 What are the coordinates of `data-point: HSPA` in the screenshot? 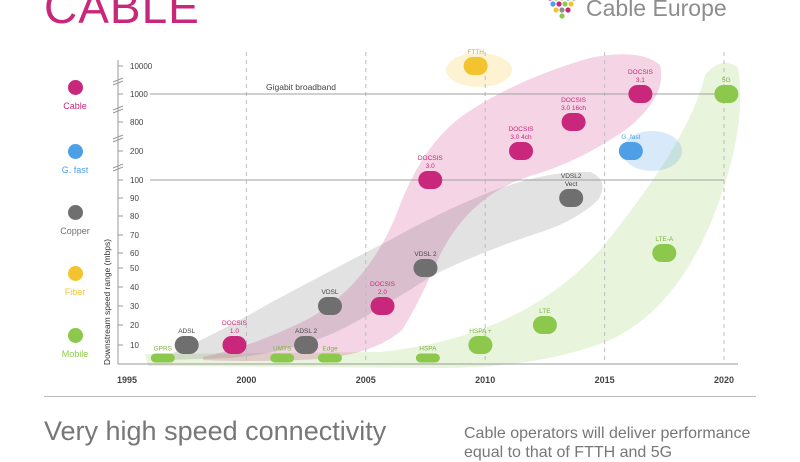 It's located at (427, 354).